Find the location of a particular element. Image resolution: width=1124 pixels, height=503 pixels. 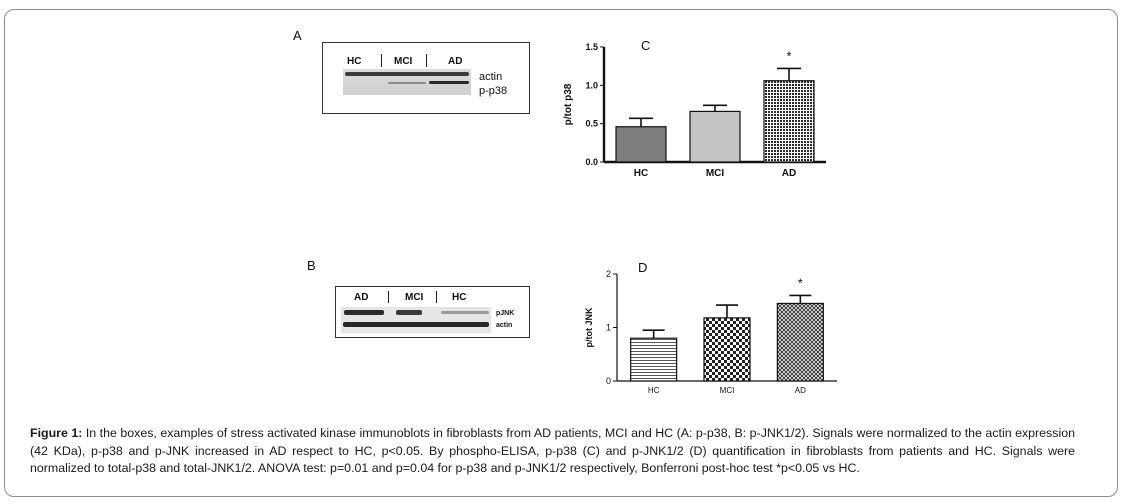

blot-b-lane-2: MCI is located at coordinates (414, 297).